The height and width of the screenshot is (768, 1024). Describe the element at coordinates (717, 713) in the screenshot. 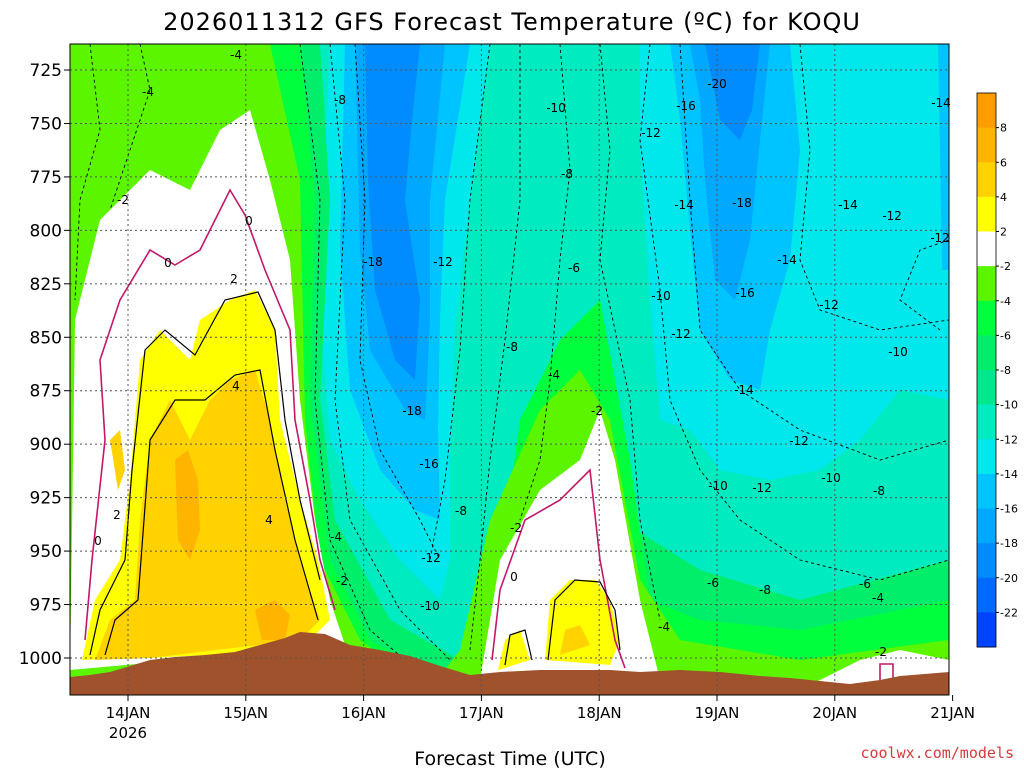

I see `x-tick-label: 19JAN` at that location.